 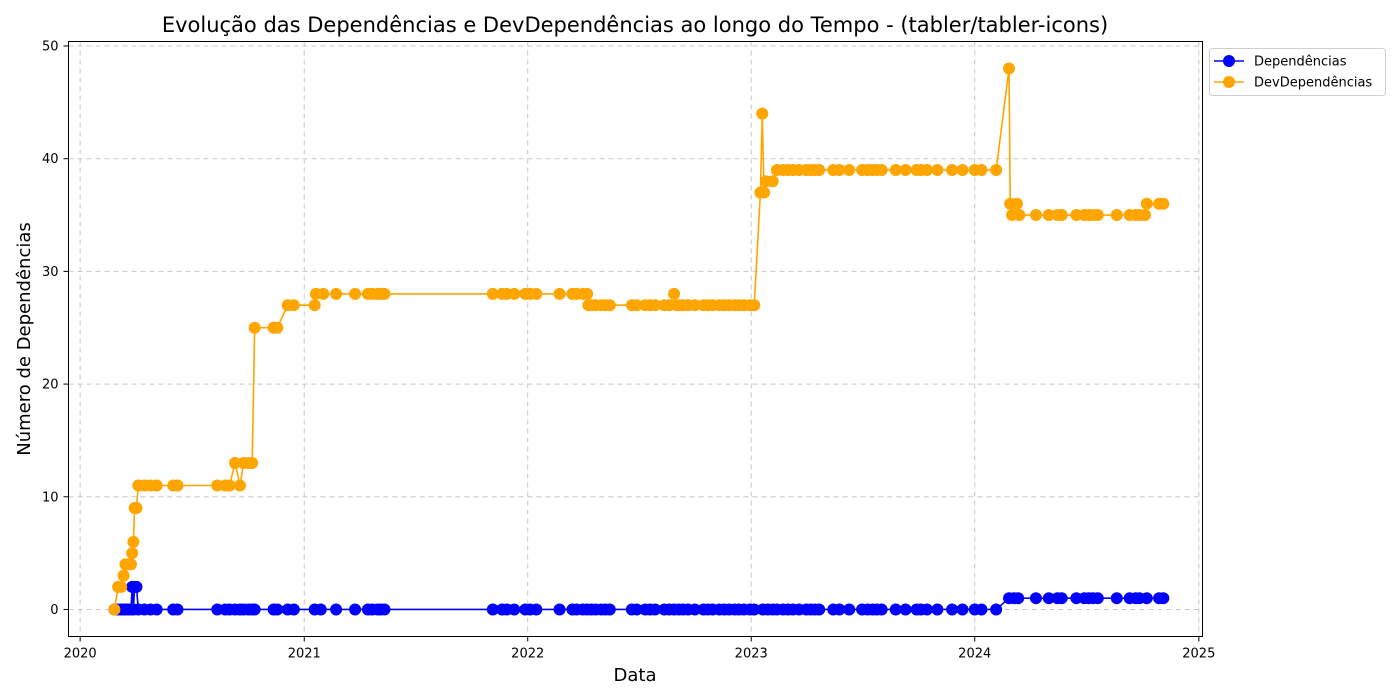 I want to click on x-axis-ticks: 2020 2021 2022 2023 2024 2025, so click(x=639, y=649).